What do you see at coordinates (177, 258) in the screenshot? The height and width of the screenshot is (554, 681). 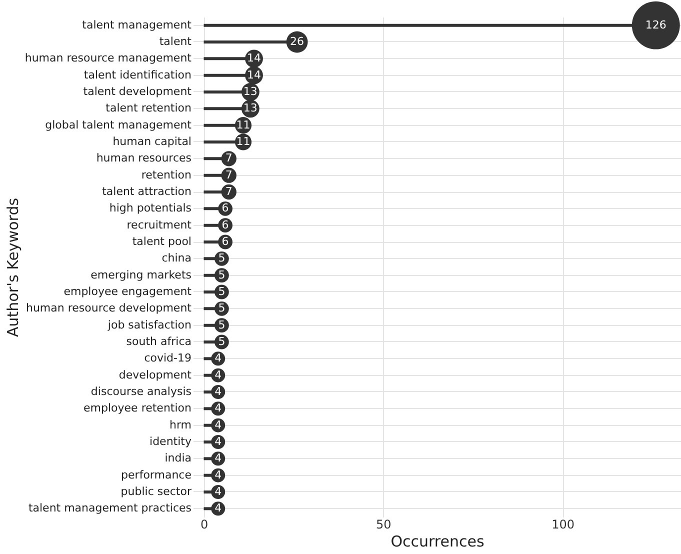 I see `y-tick-label: china` at bounding box center [177, 258].